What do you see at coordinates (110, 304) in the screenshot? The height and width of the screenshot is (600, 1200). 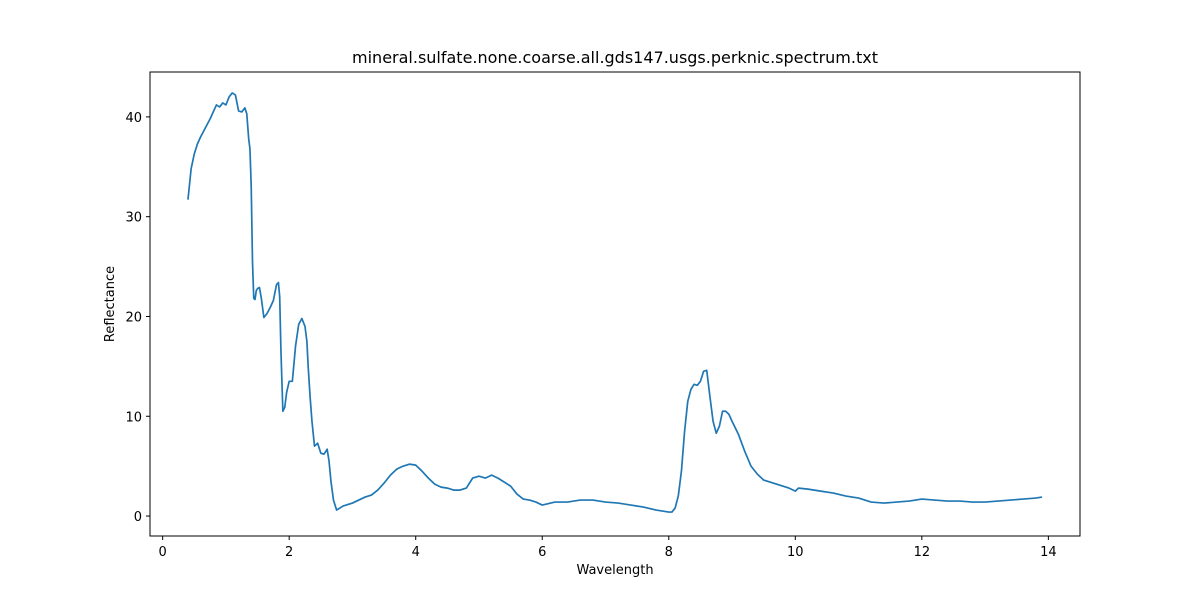 I see `y-axis-label: Reflectance` at bounding box center [110, 304].